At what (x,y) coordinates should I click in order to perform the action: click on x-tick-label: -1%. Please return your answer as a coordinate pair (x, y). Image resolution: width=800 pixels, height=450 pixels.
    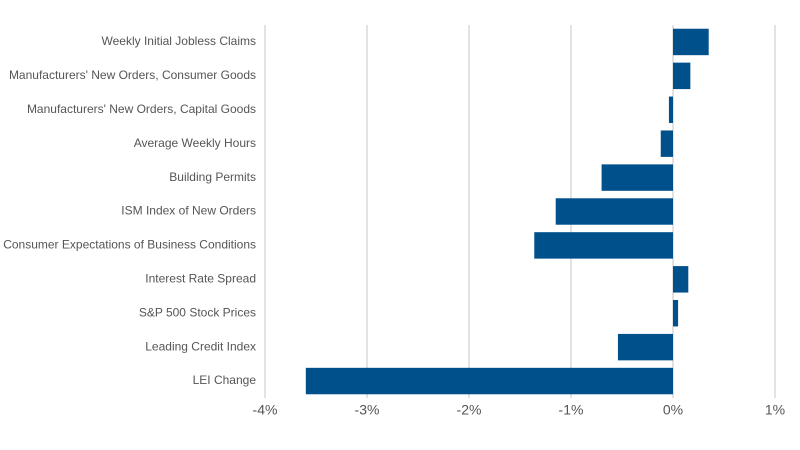
    Looking at the image, I should click on (571, 410).